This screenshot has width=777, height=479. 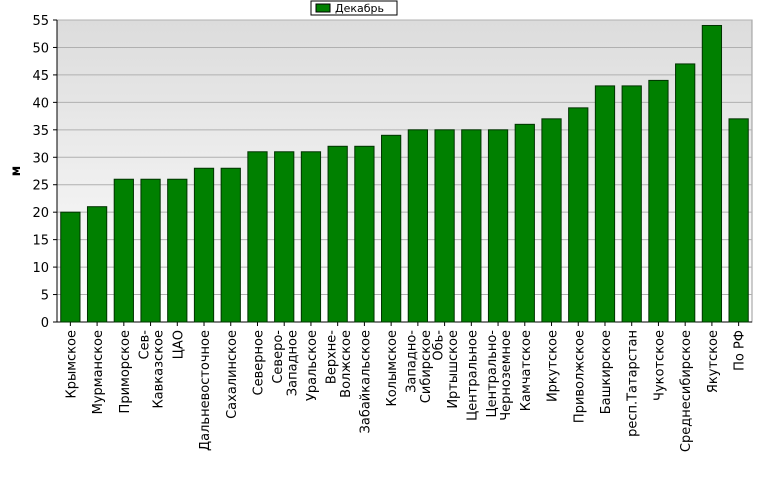 I want to click on y-tick-label: 5, so click(x=45, y=296).